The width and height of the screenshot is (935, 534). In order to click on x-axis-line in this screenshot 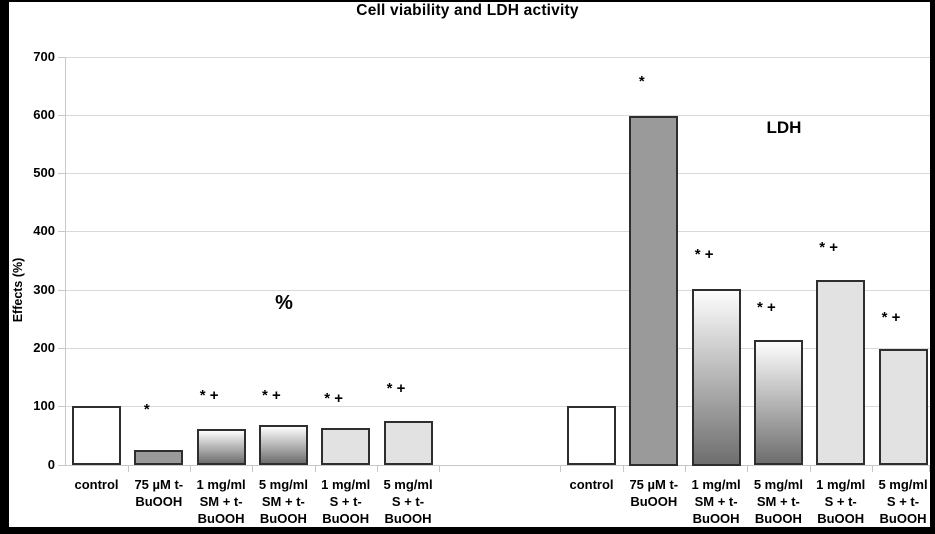, I will do `click(497, 465)`.